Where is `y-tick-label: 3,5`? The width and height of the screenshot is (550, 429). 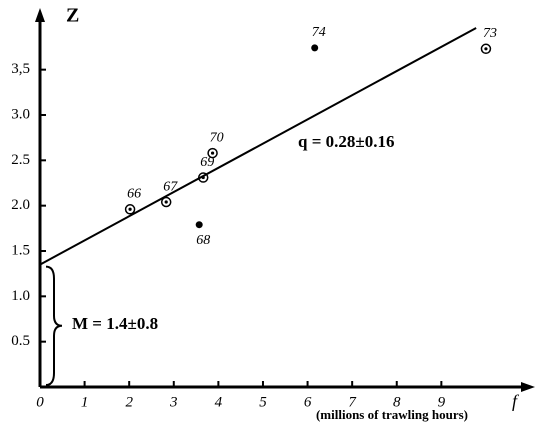
y-tick-label: 3,5 is located at coordinates (20, 69).